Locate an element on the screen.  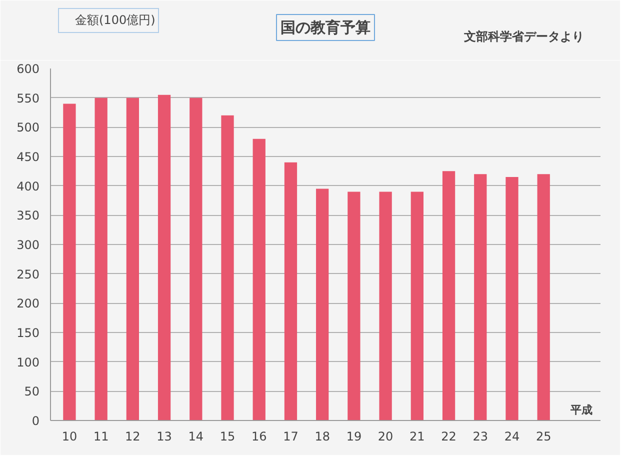
x-axis-title: 平成 is located at coordinates (581, 410).